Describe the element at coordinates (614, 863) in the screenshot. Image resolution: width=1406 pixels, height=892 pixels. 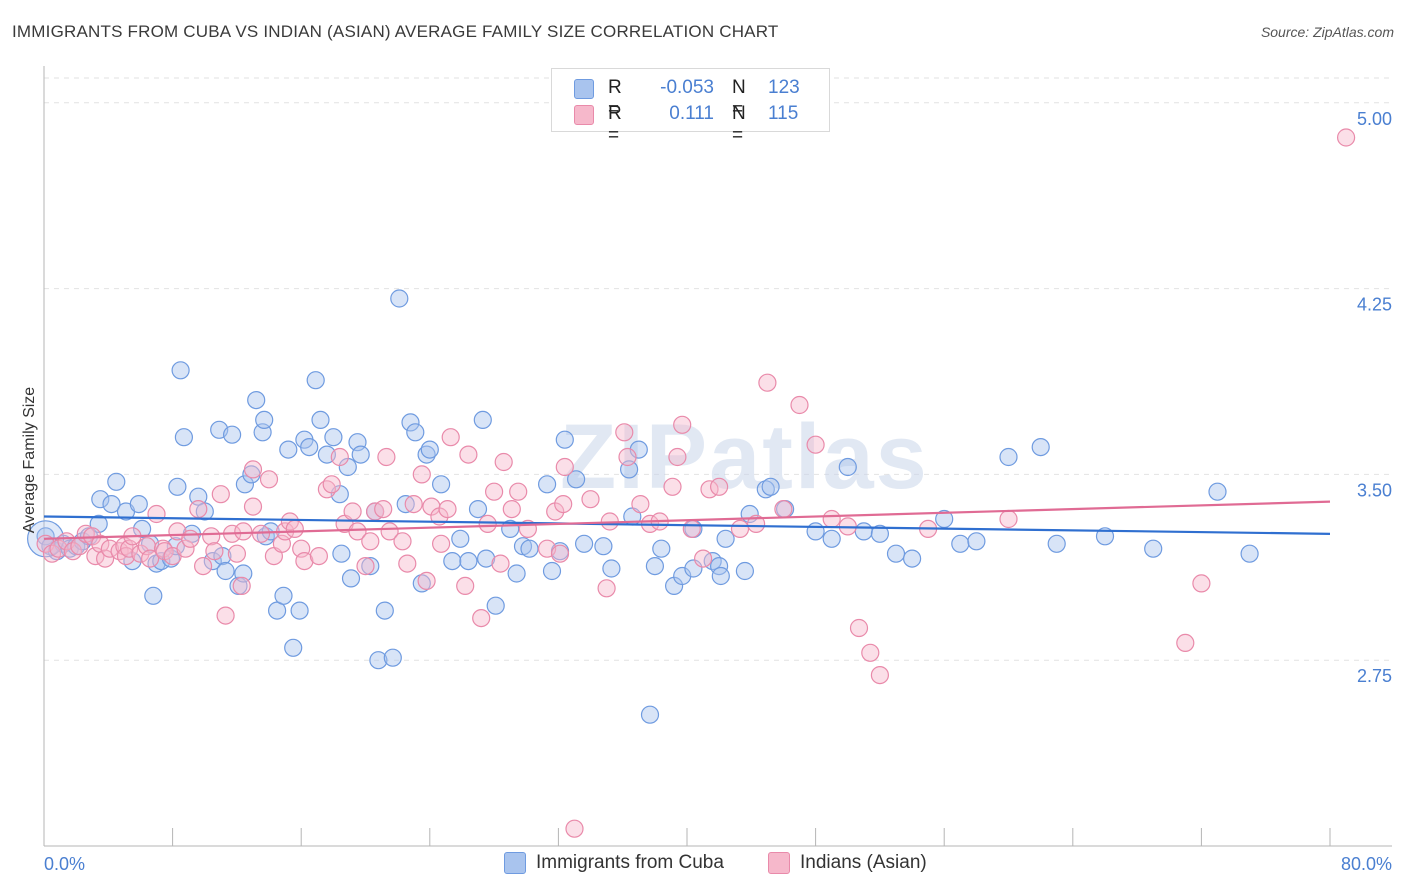
I see `legend-item-cuba: Immigrants from Cuba` at that location.